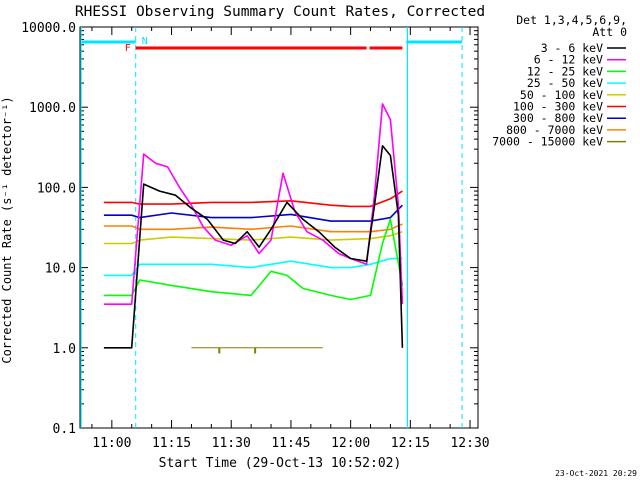 The width and height of the screenshot is (640, 480). Describe the element at coordinates (565, 83) in the screenshot. I see `legend-entry-label: 25 - 50 keV` at that location.